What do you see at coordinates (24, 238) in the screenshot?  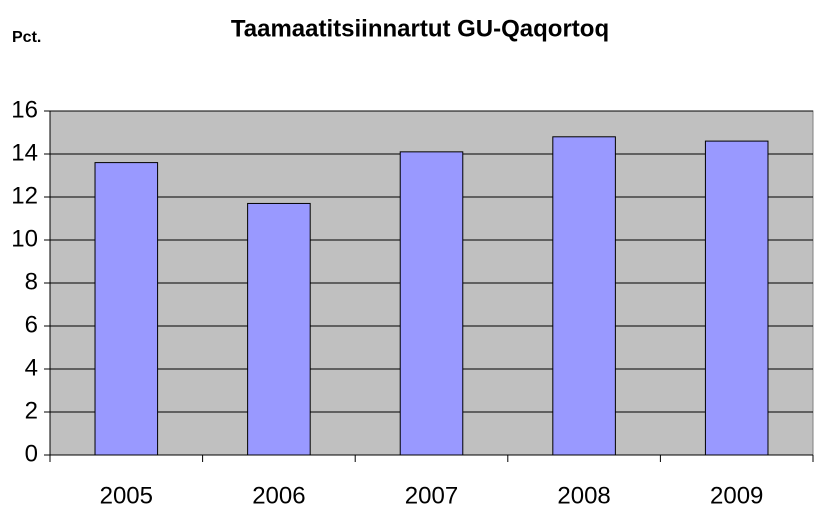 I see `y-tick-label: 10` at bounding box center [24, 238].